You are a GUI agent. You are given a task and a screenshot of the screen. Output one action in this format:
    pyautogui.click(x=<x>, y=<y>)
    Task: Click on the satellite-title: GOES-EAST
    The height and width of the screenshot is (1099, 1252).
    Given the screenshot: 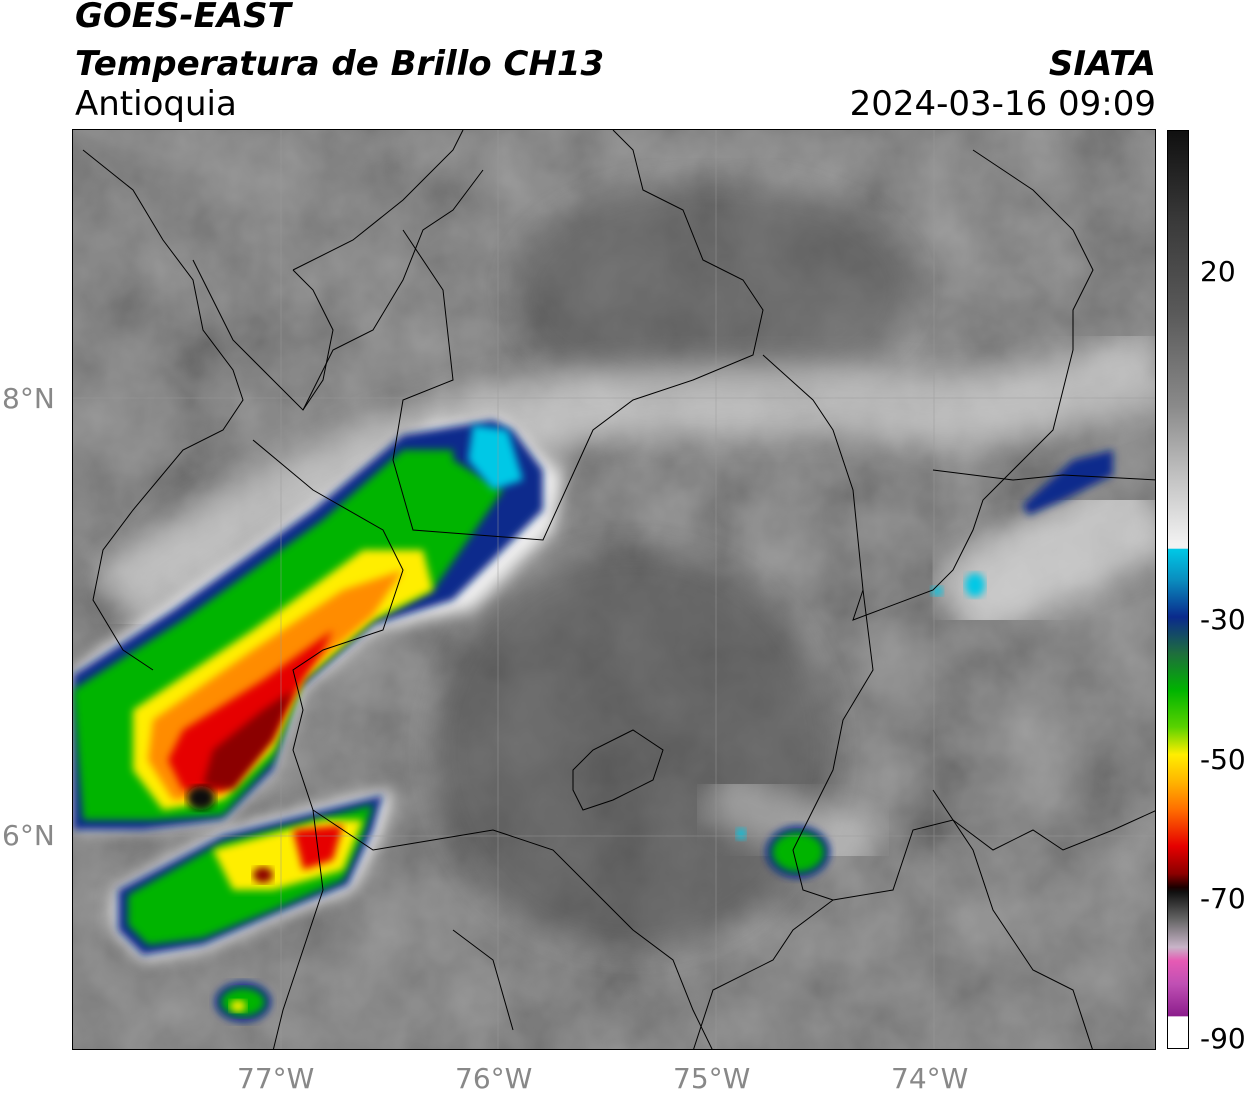 What is the action you would take?
    pyautogui.click(x=183, y=18)
    